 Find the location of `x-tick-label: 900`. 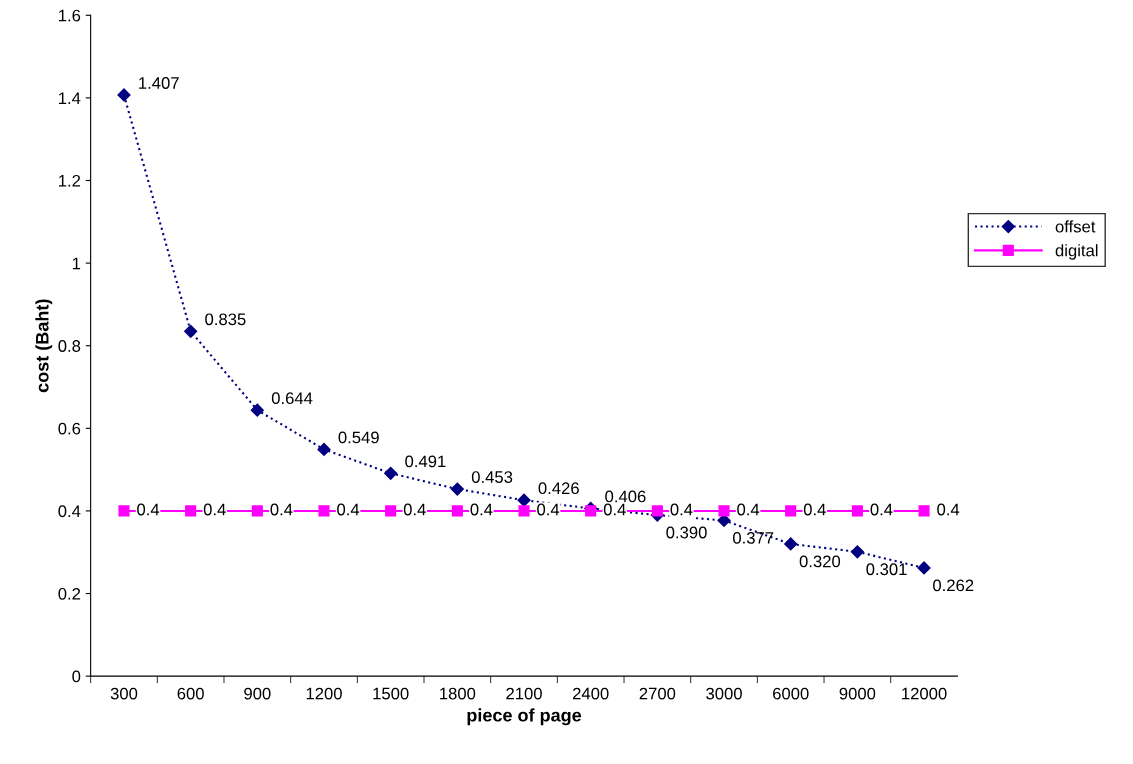

x-tick-label: 900 is located at coordinates (257, 693).